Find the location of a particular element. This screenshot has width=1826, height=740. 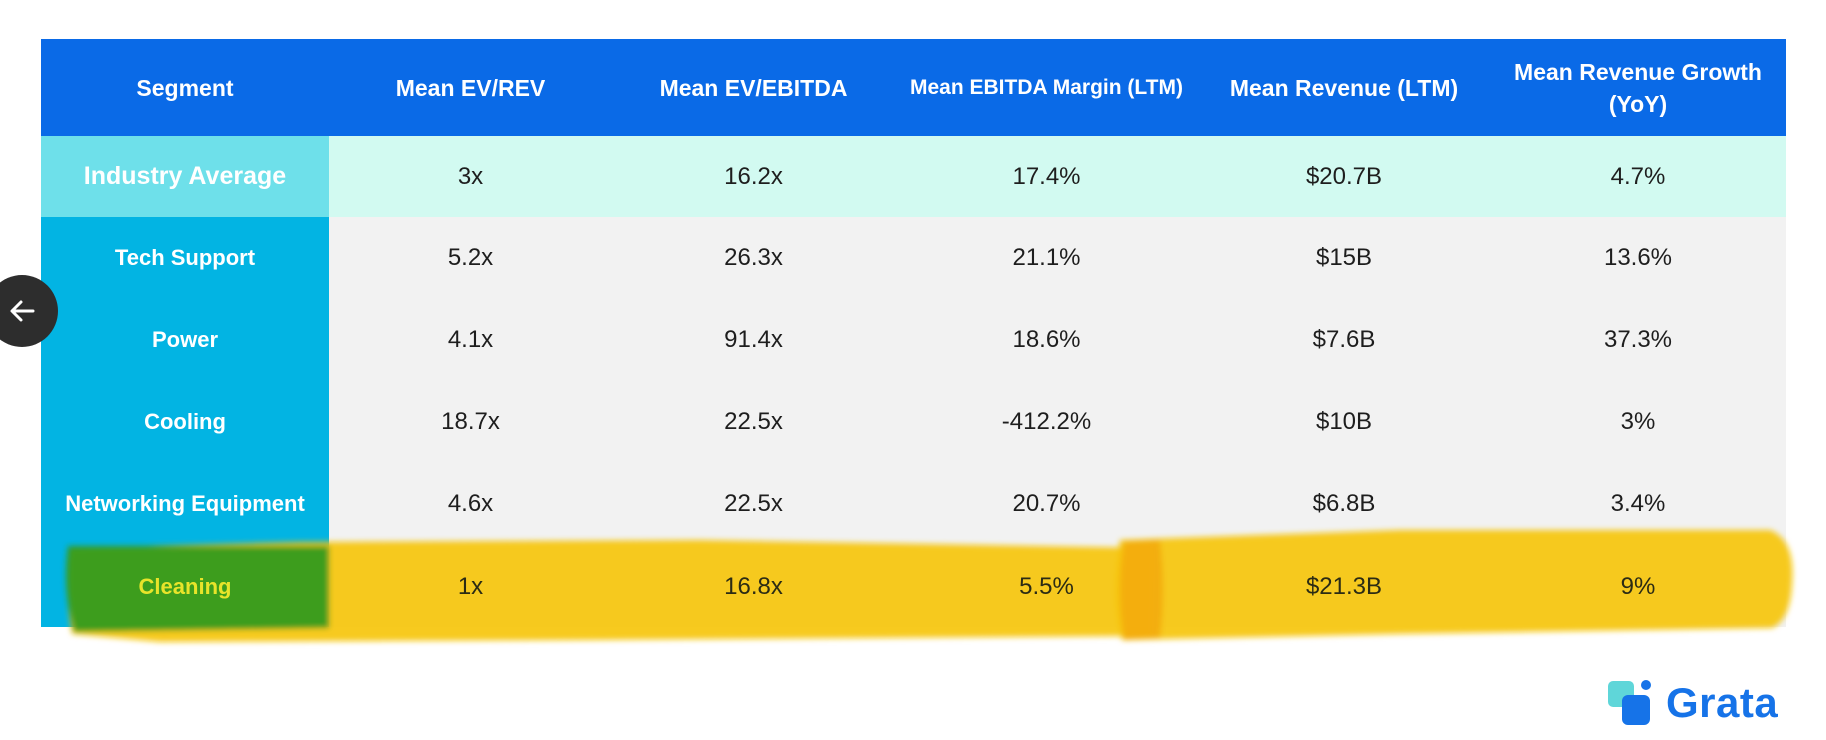

table-row: Cooling 18.7x 22.5x -412.2% $10B 3% is located at coordinates (913, 422).